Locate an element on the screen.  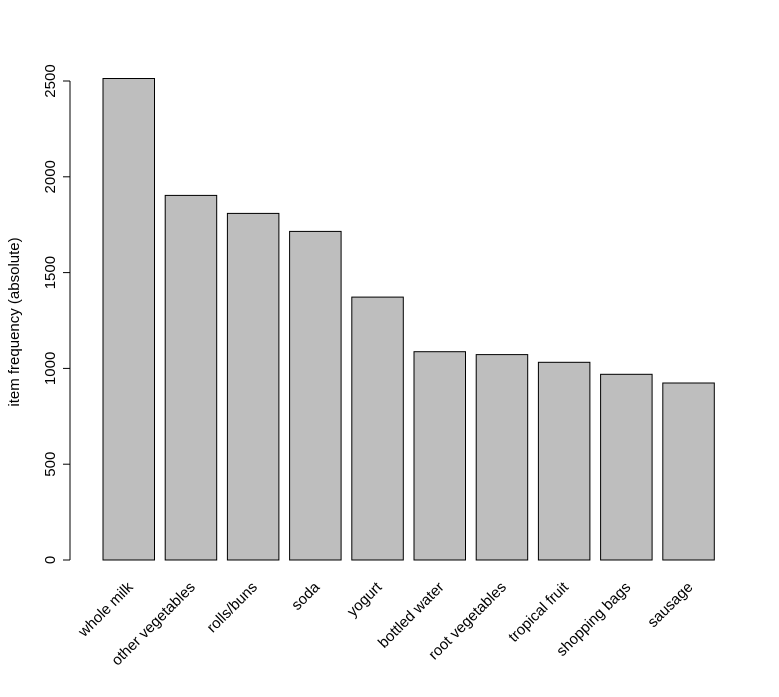
bar-yogurt is located at coordinates (377, 428).